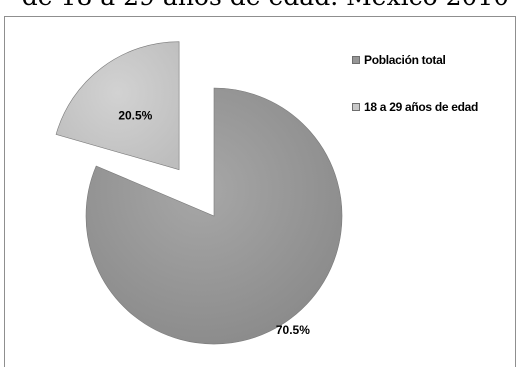 This screenshot has width=531, height=367. I want to click on legend-swatch-poblacion-total, so click(356, 60).